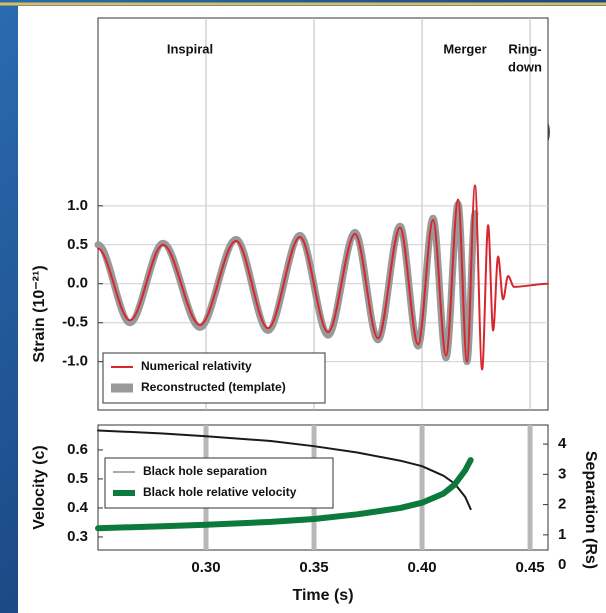  Describe the element at coordinates (190, 48) in the screenshot. I see `annotation: Inspiral` at that location.